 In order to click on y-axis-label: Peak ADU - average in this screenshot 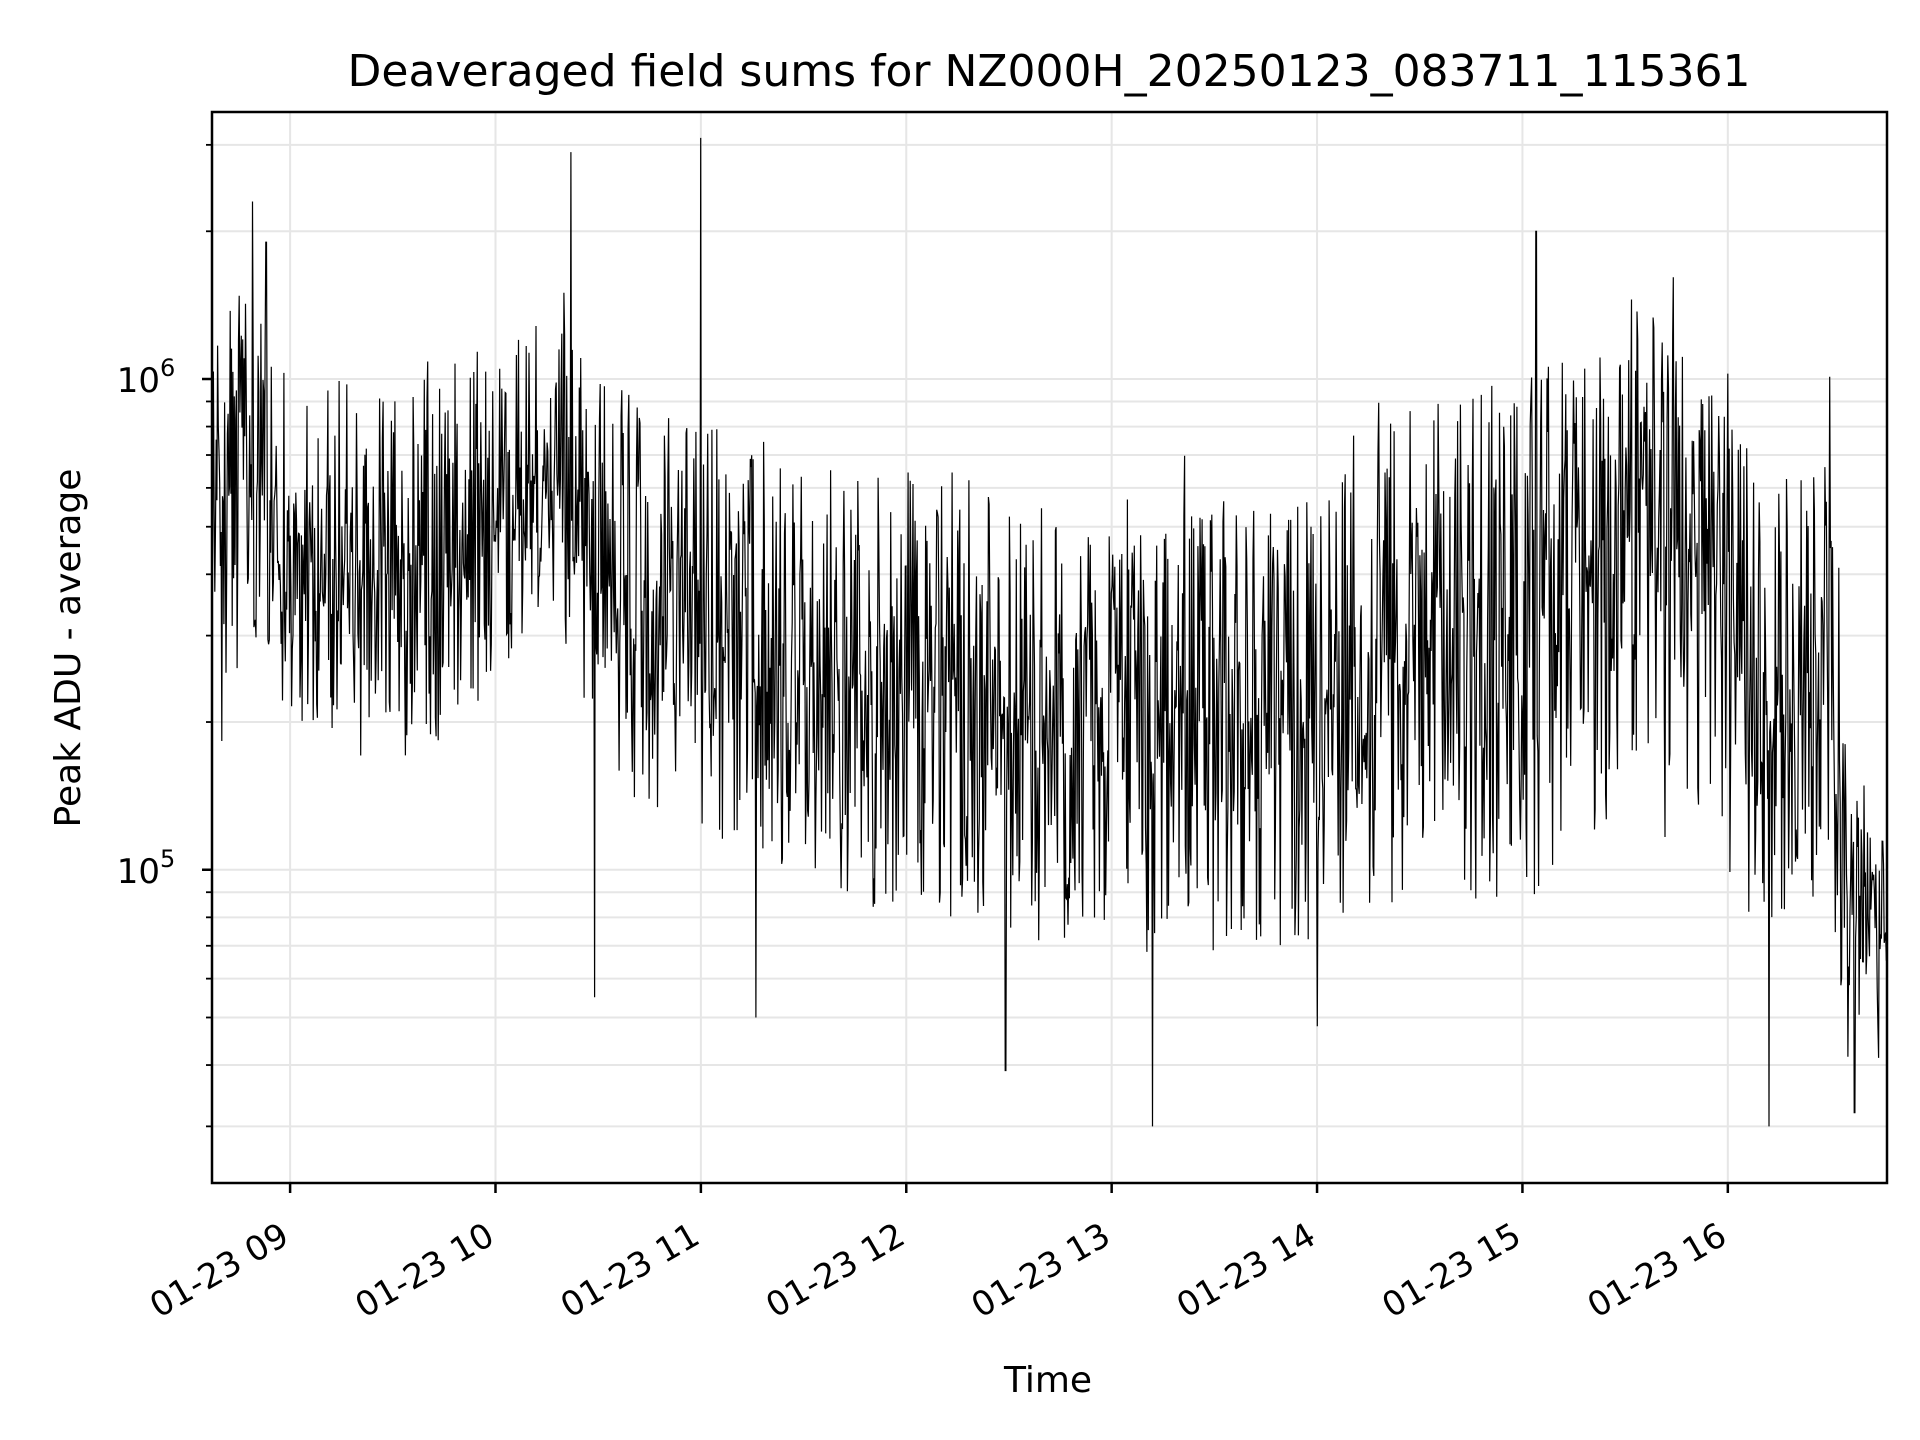, I will do `click(68, 648)`.